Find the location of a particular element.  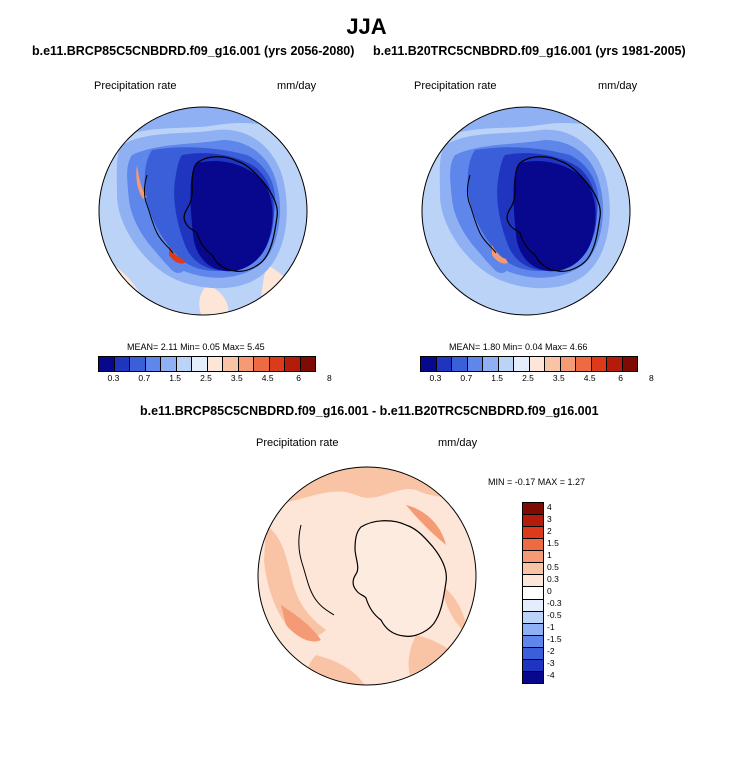

panel-1-colorbar-tick-label: 8 is located at coordinates (329, 378).